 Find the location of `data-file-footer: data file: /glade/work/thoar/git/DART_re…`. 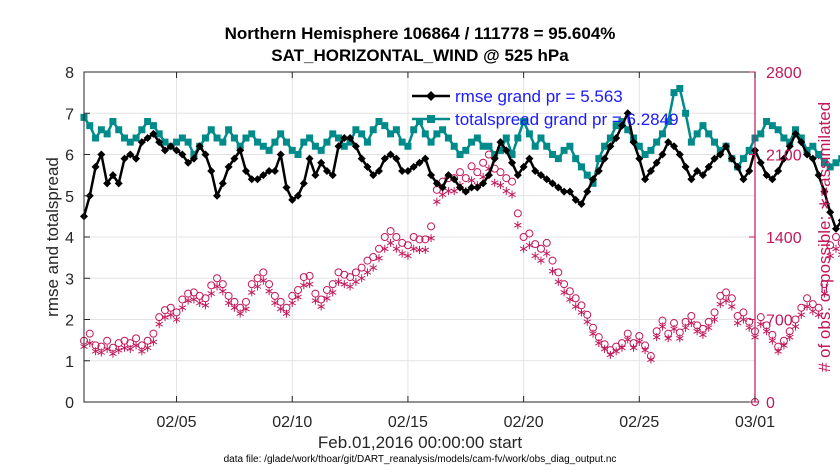

data-file-footer: data file: /glade/work/thoar/git/DART_re… is located at coordinates (420, 459).